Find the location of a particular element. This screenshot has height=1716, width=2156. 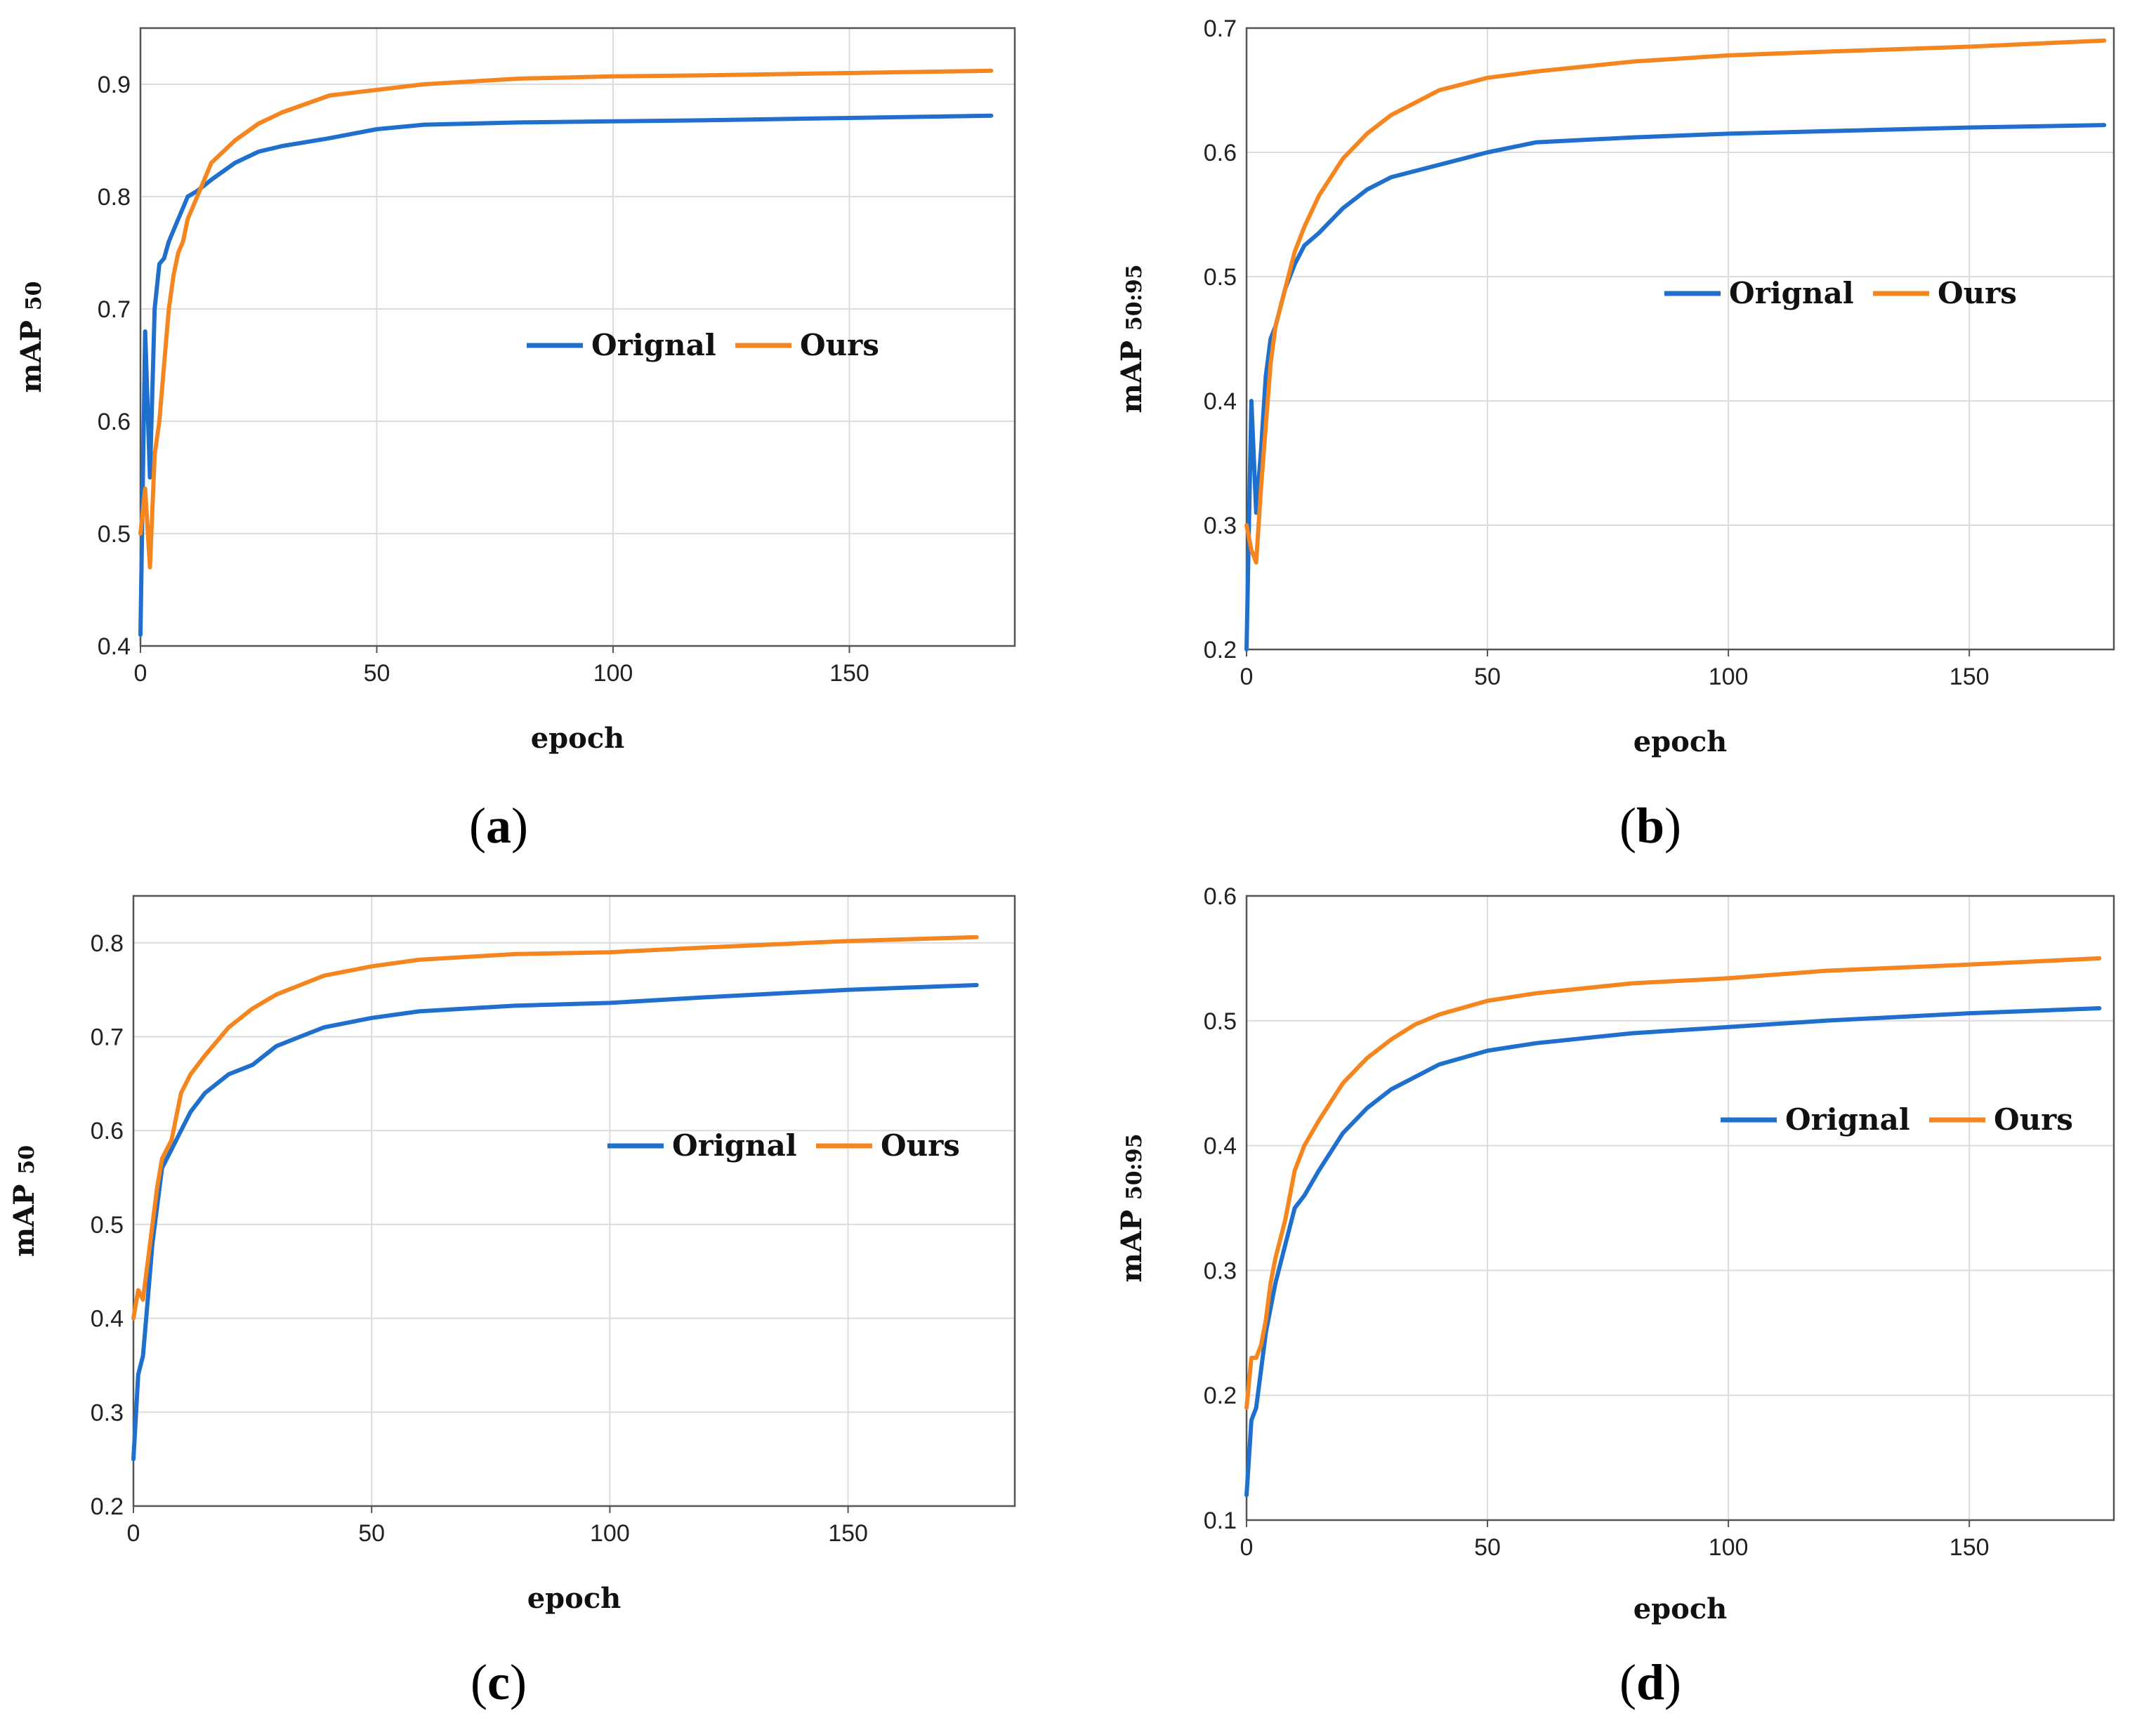

panel-label-a: (a) is located at coordinates (498, 826).